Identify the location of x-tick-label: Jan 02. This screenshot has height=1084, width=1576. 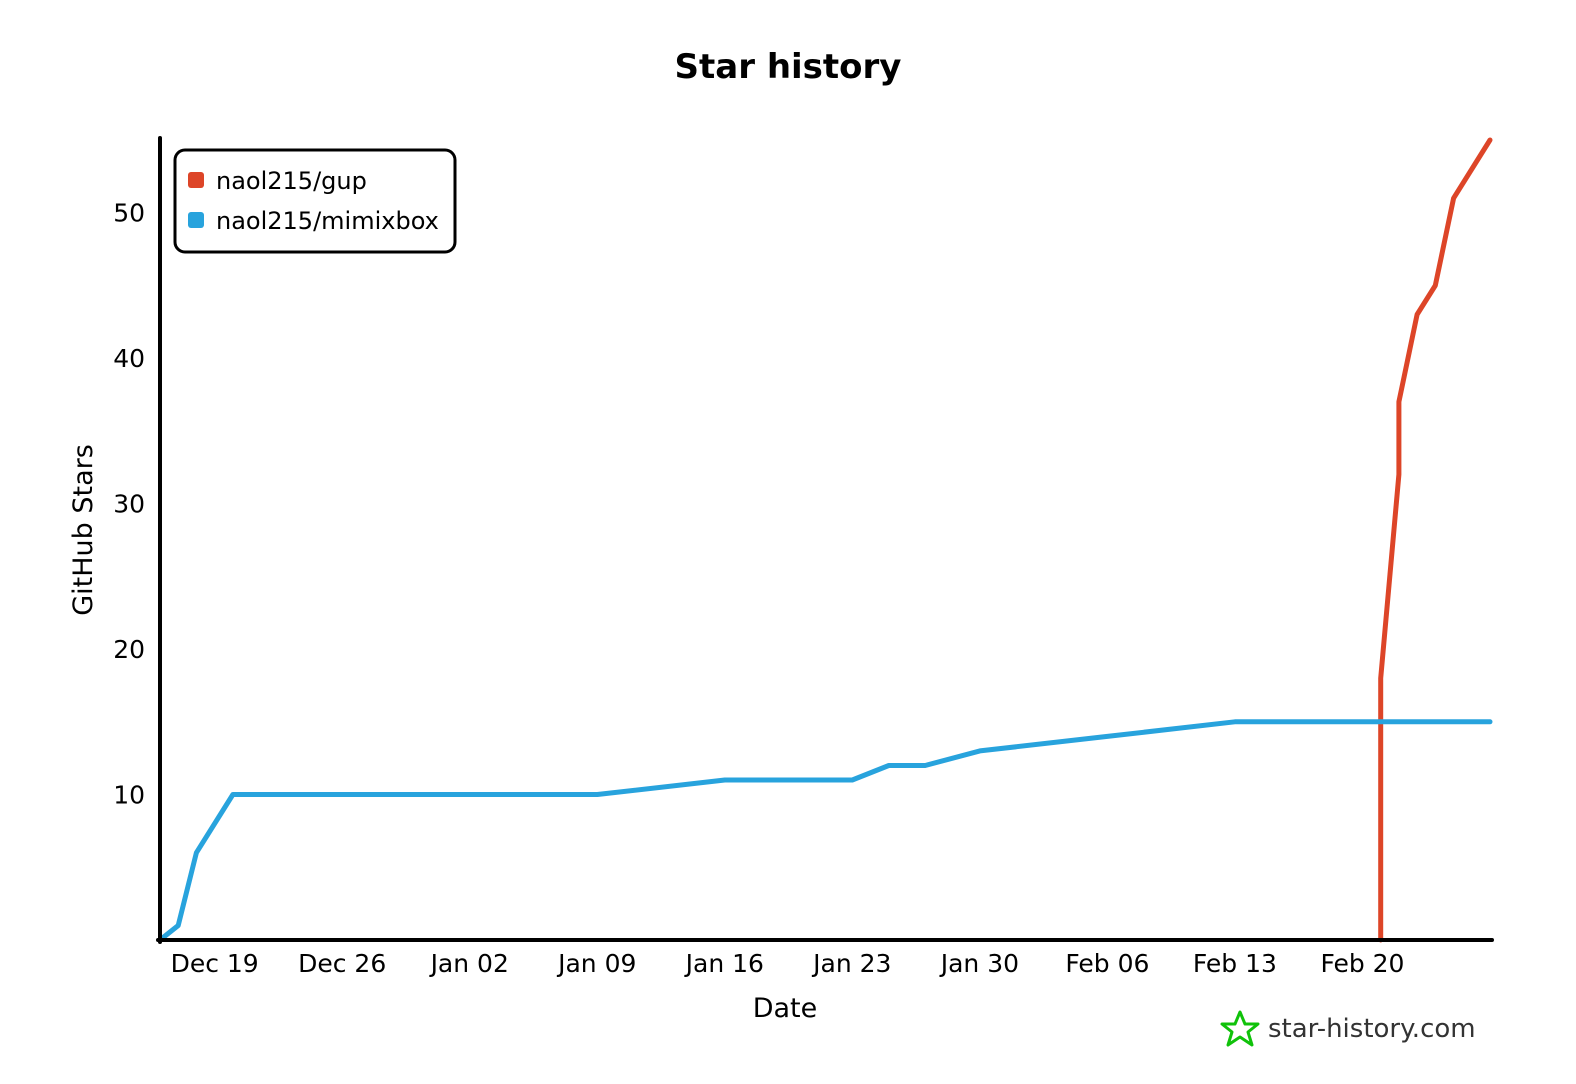
(469, 963).